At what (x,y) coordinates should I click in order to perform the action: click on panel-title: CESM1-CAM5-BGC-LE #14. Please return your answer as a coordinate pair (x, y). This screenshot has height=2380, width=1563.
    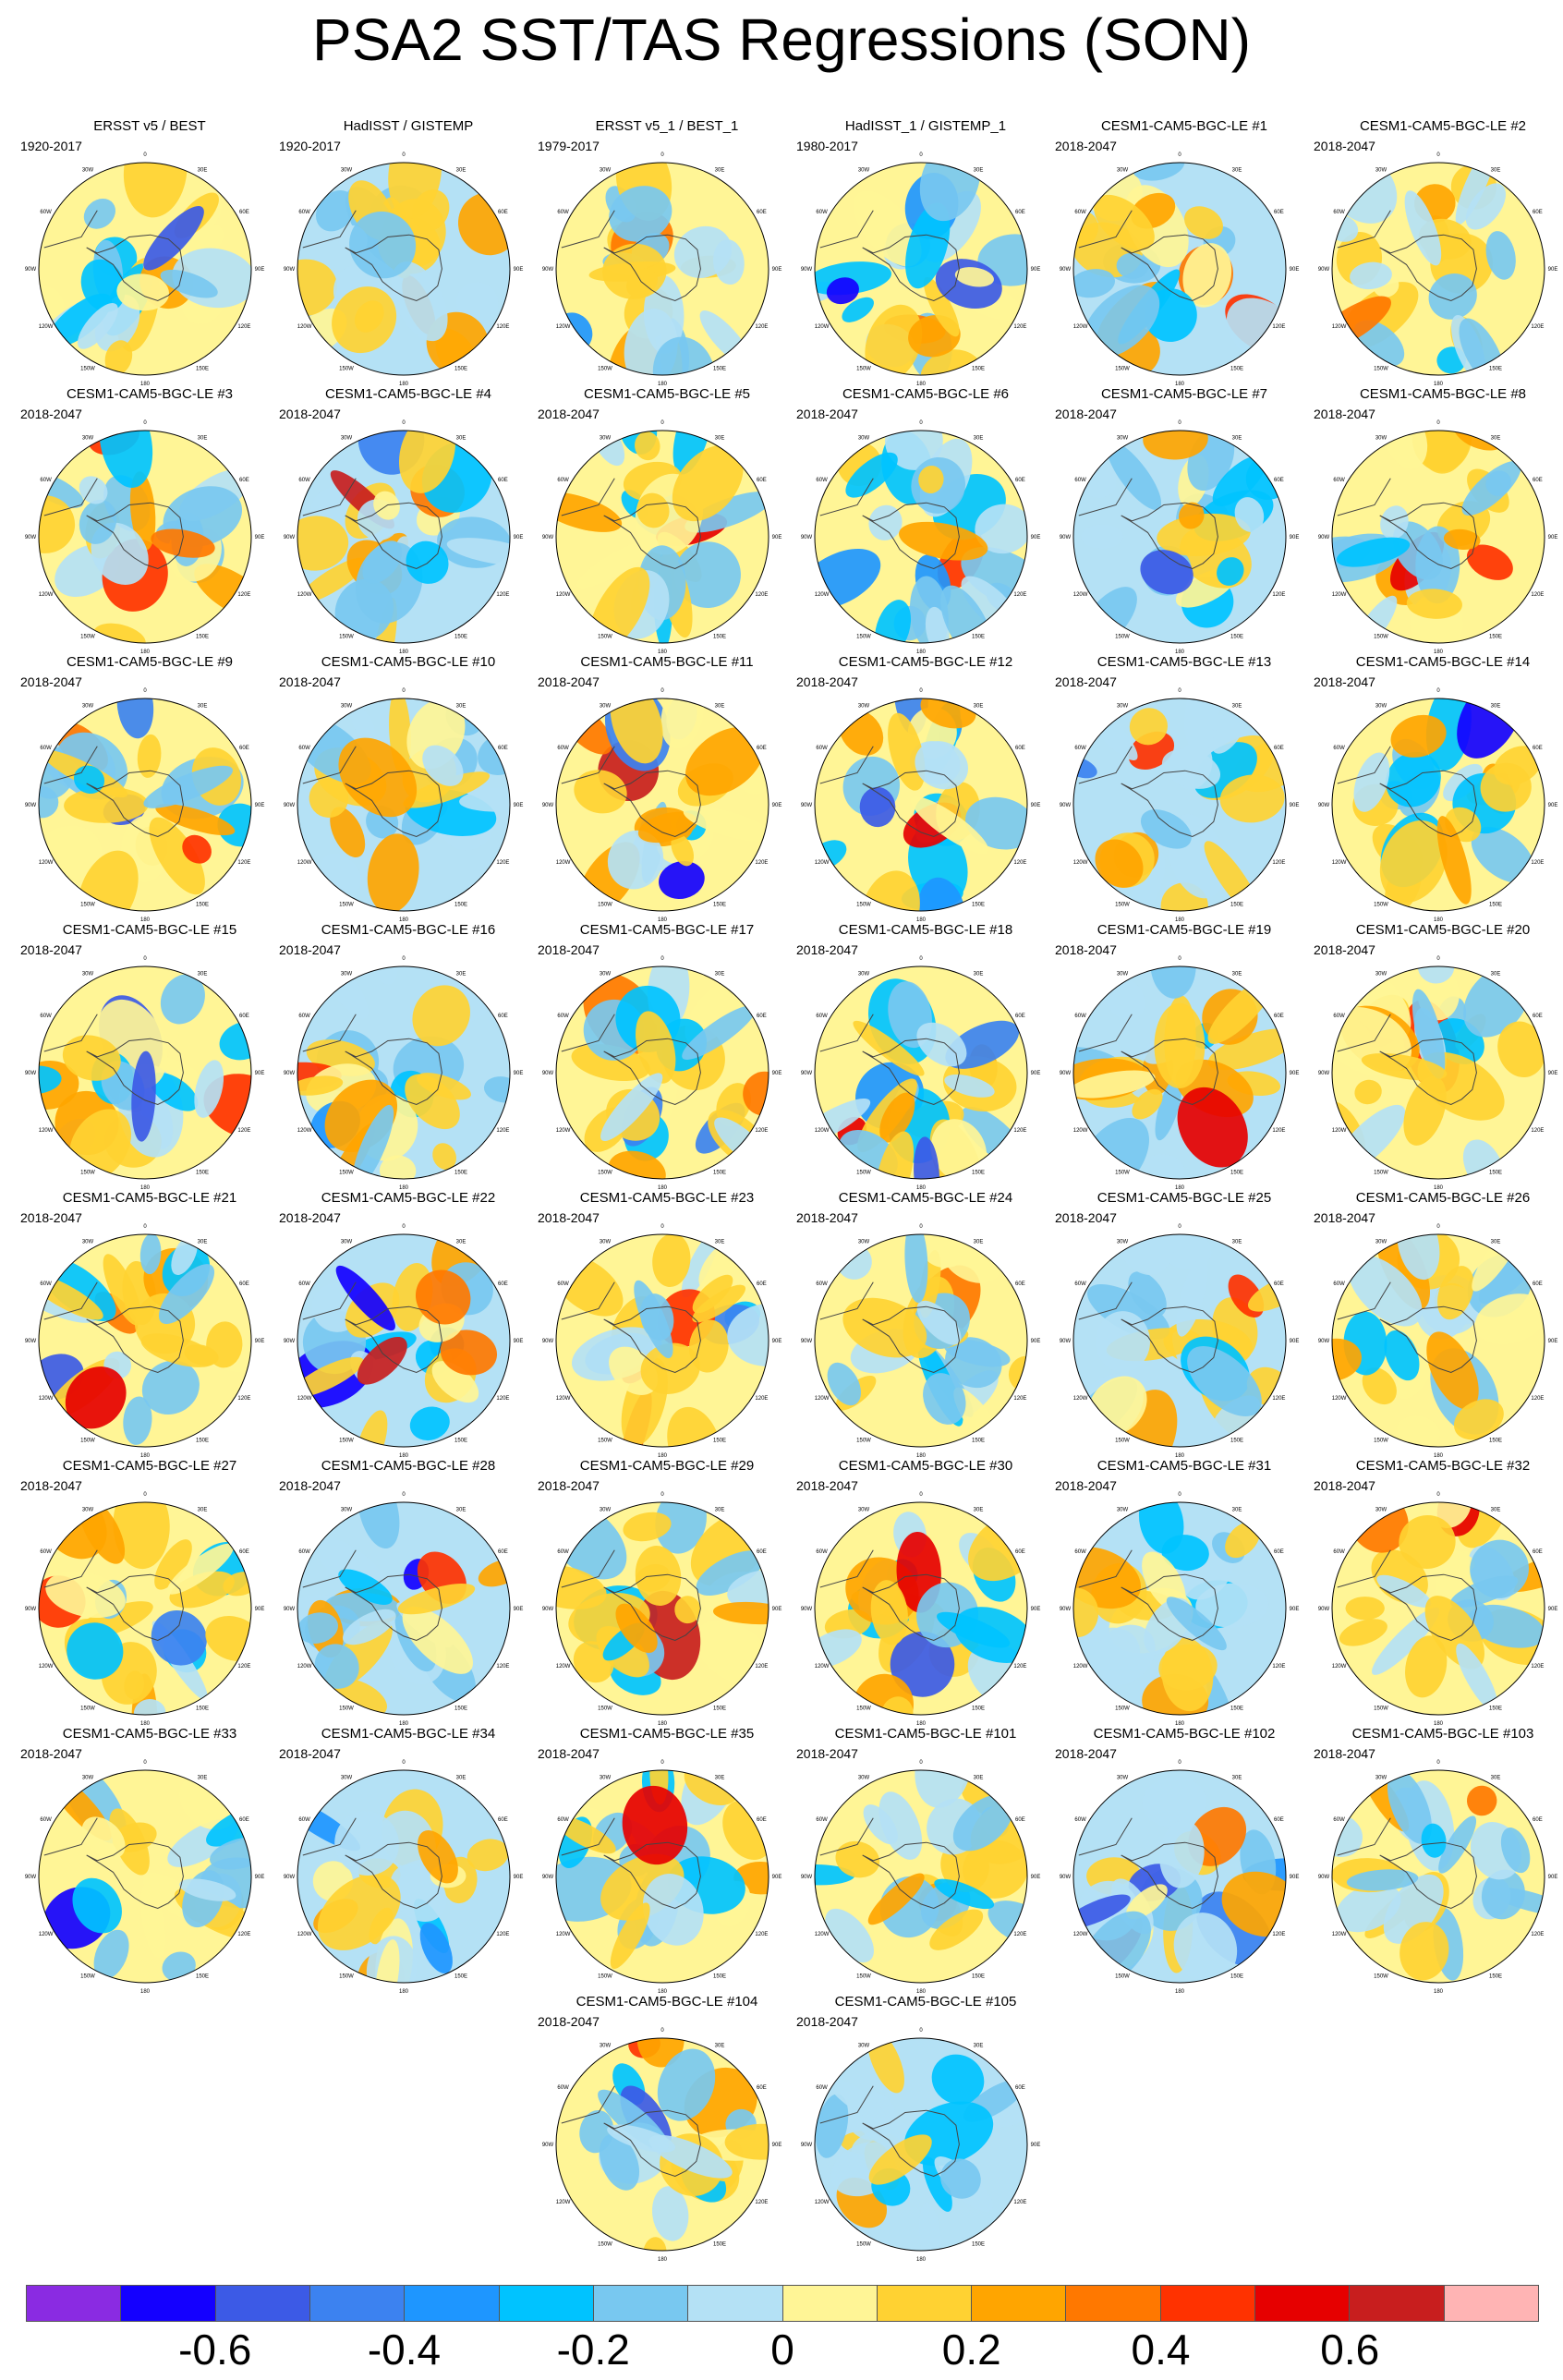
    Looking at the image, I should click on (1443, 662).